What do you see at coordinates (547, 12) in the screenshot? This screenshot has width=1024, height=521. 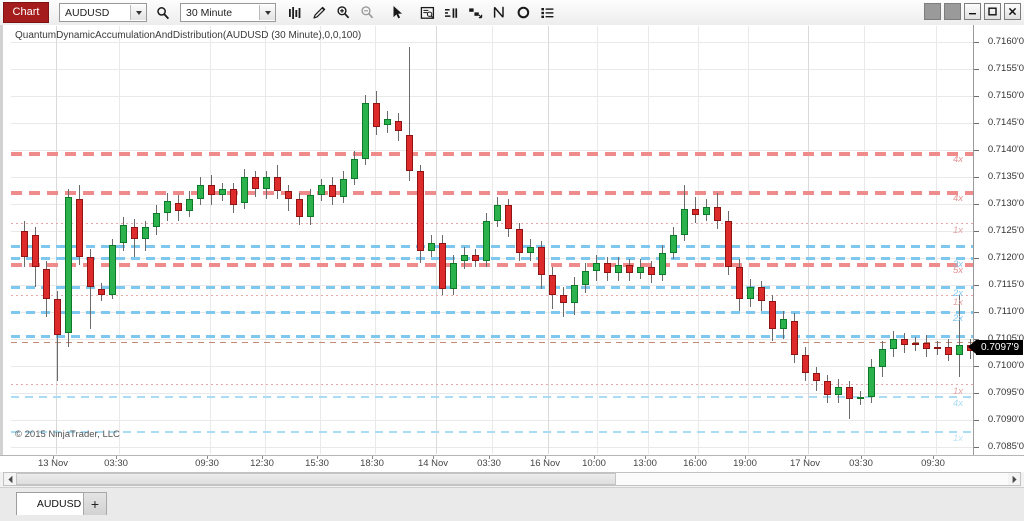 I see `properties-icon` at bounding box center [547, 12].